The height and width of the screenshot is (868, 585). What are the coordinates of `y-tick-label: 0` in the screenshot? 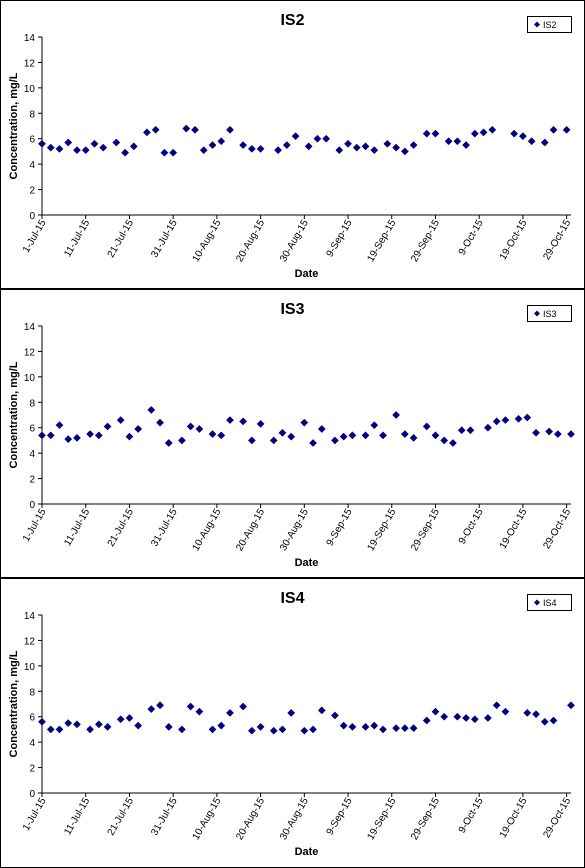 It's located at (32, 216).